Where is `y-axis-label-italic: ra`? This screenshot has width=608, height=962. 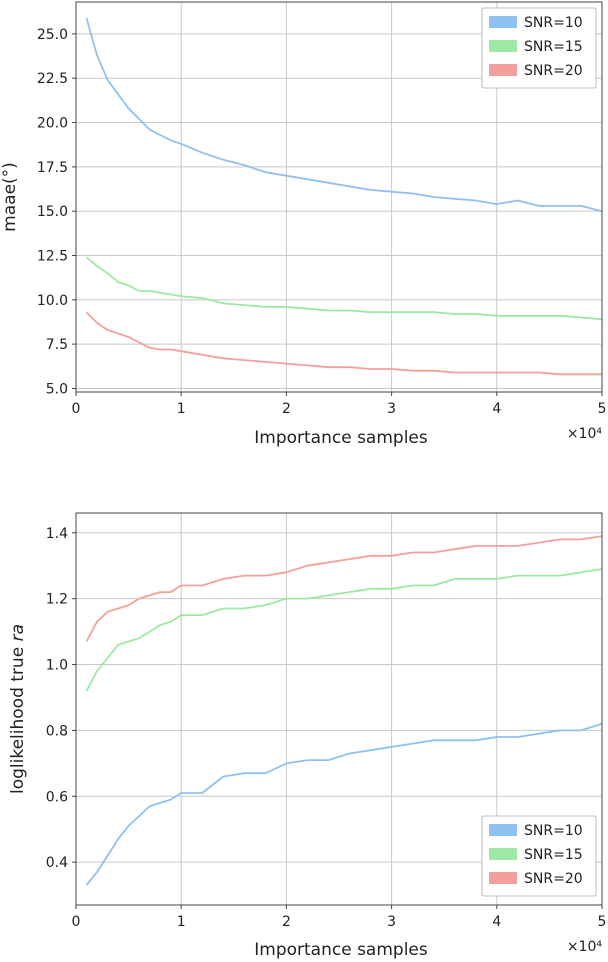 y-axis-label-italic: ra is located at coordinates (18, 632).